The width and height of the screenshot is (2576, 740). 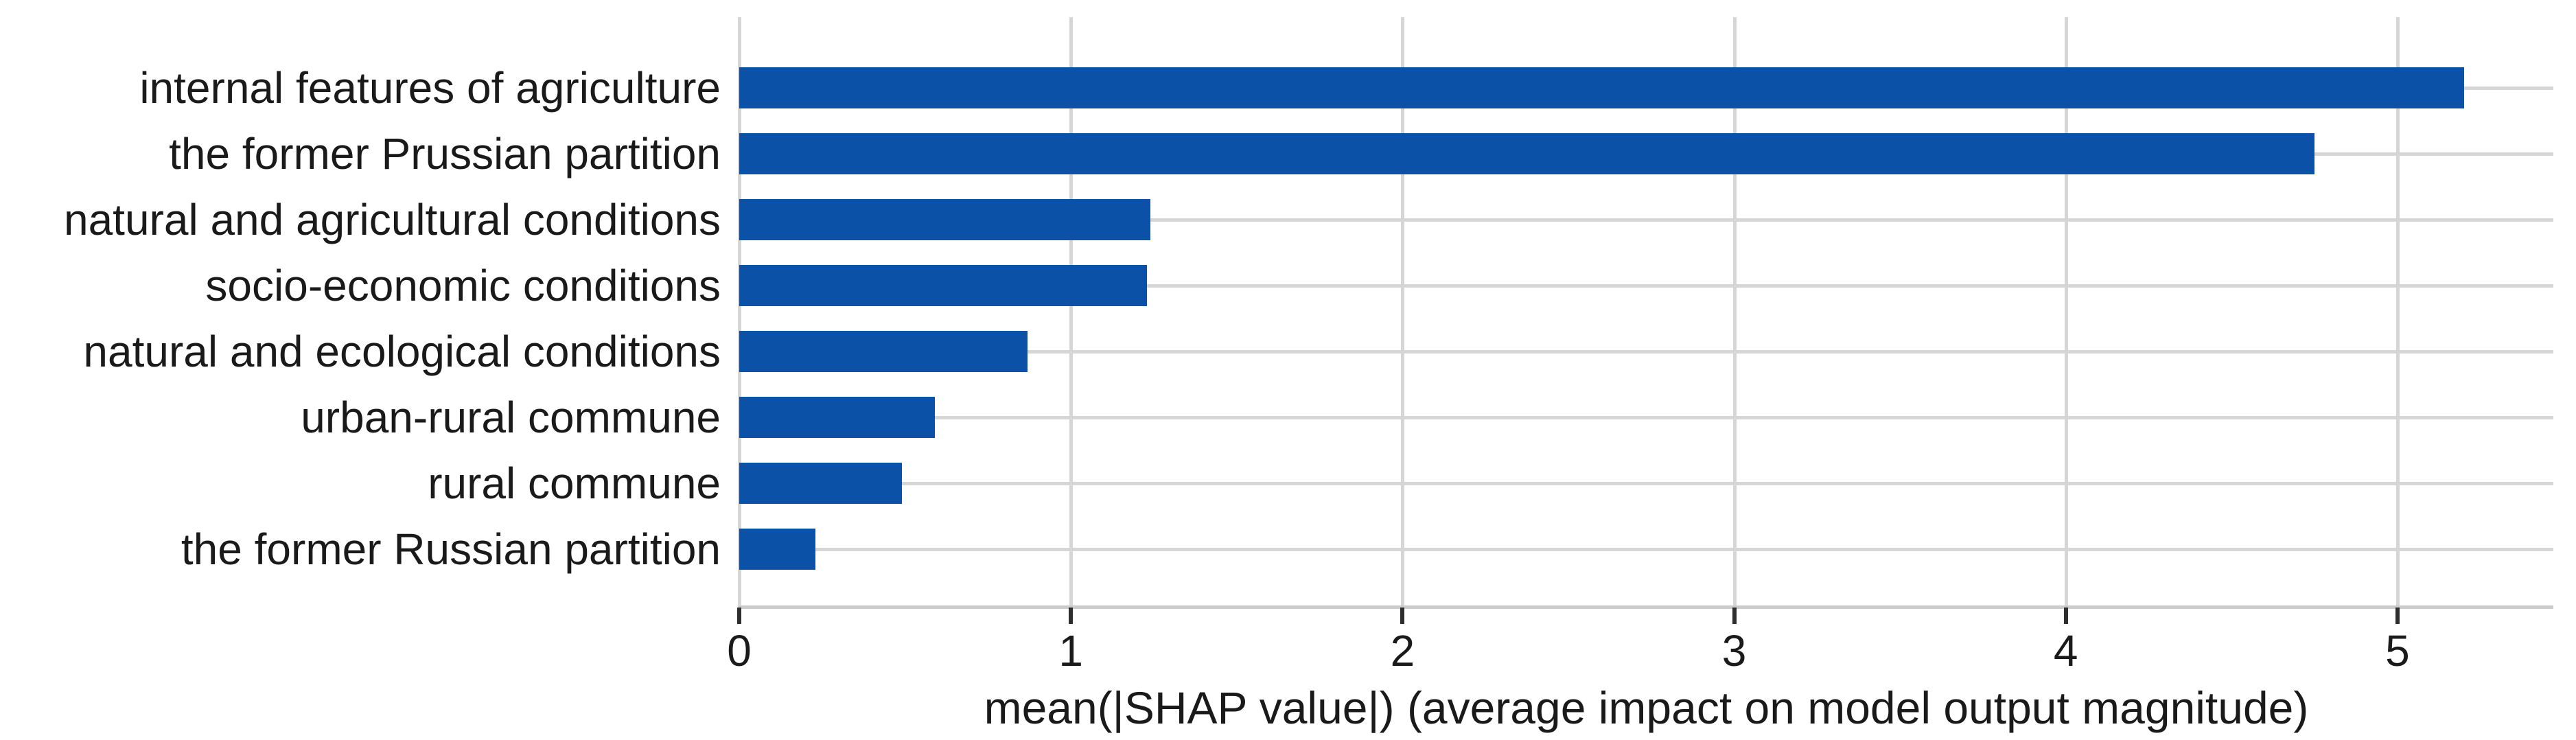 I want to click on category-label: the former Russian partition, so click(x=451, y=549).